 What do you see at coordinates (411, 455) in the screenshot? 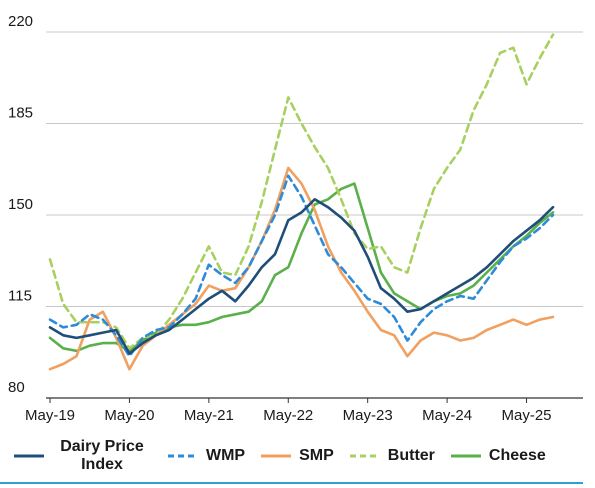
I see `legend-label-butter: Butter` at bounding box center [411, 455].